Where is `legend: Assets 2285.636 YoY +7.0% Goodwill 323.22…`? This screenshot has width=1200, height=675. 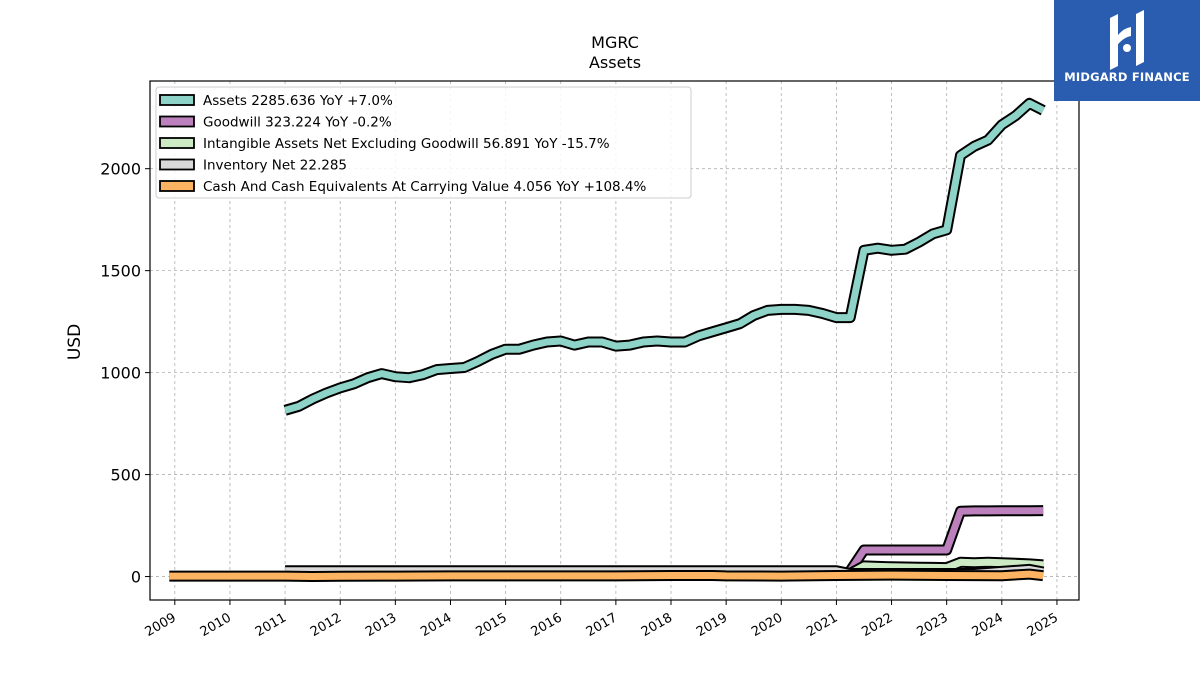
legend: Assets 2285.636 YoY +7.0% Goodwill 323.22… is located at coordinates (423, 142).